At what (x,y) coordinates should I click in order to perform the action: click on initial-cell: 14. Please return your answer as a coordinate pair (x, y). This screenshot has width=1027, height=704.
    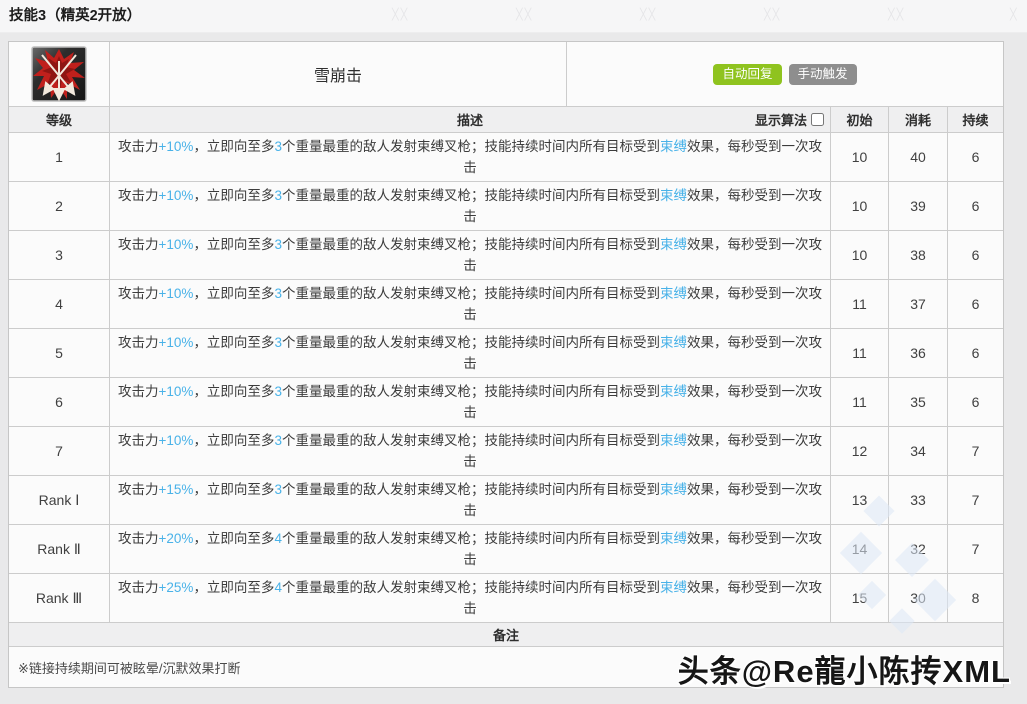
    Looking at the image, I should click on (860, 549).